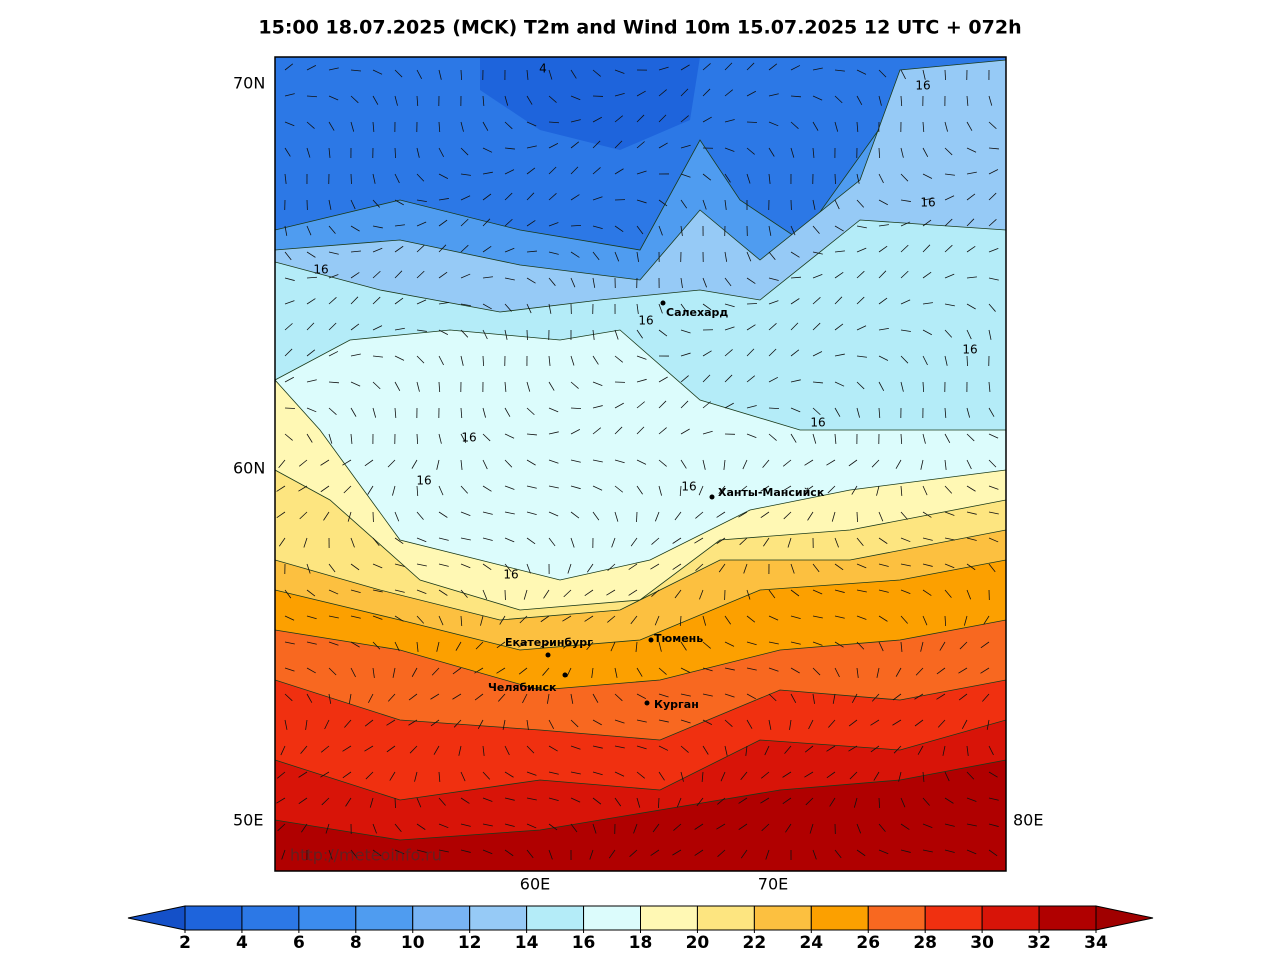 The width and height of the screenshot is (1281, 967). What do you see at coordinates (248, 820) in the screenshot?
I see `lon-label: 50E` at bounding box center [248, 820].